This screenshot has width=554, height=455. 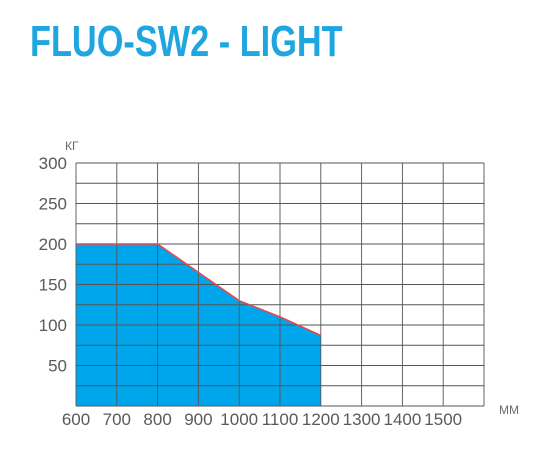 I want to click on x-tick-label: 700, so click(x=117, y=419).